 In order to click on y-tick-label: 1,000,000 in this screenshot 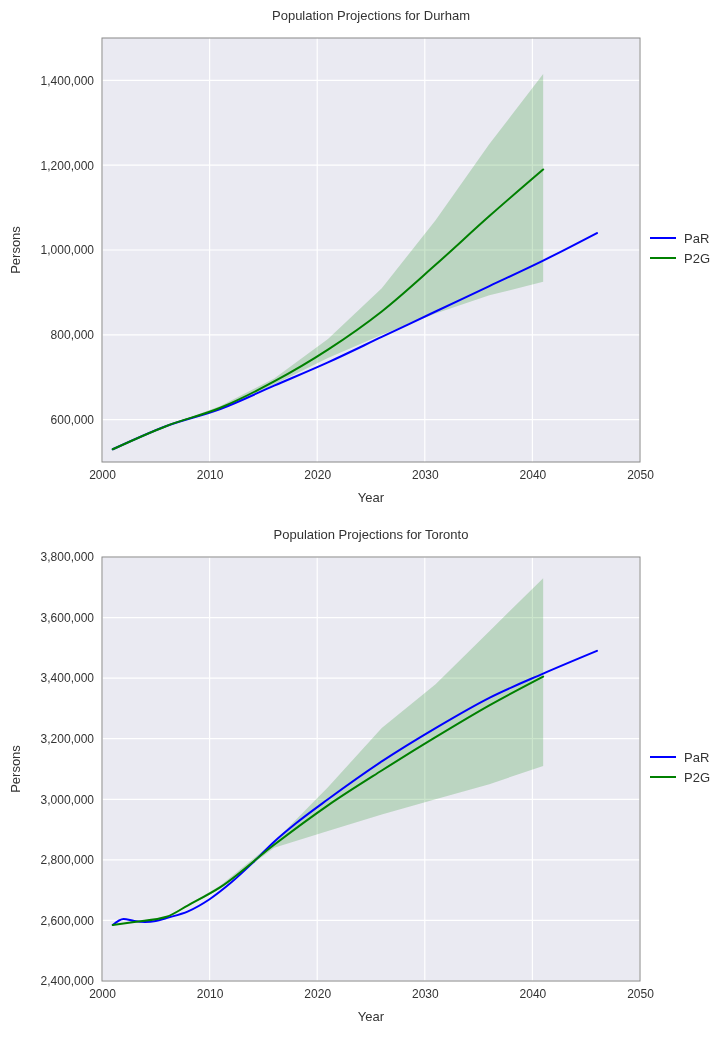, I will do `click(67, 250)`.